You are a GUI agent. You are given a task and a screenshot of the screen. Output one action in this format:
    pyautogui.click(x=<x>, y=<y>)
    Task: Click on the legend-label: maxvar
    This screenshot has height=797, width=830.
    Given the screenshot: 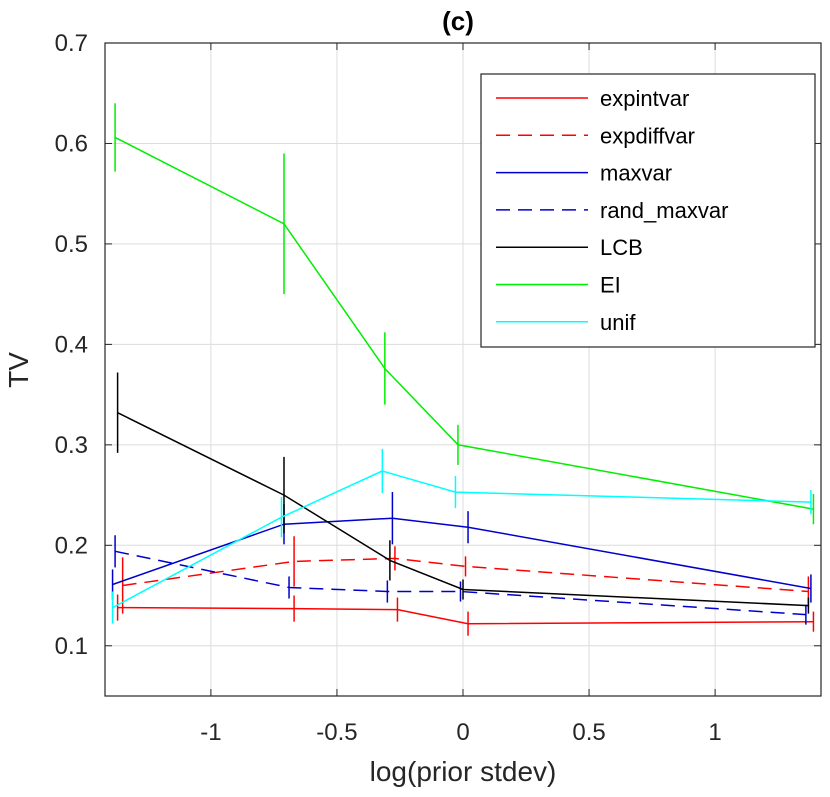 What is the action you would take?
    pyautogui.click(x=636, y=173)
    